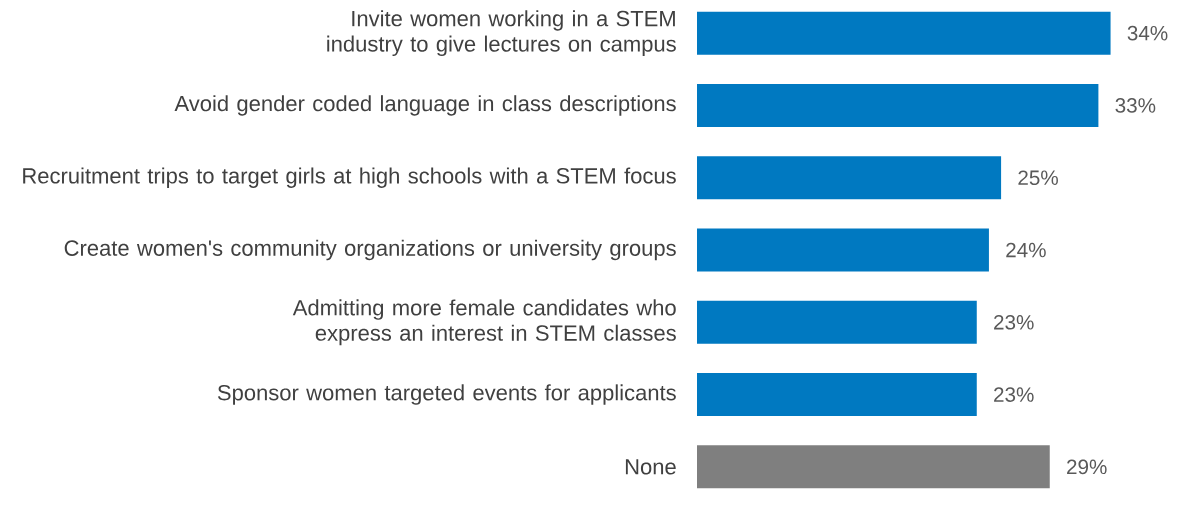 The width and height of the screenshot is (1187, 521). Describe the element at coordinates (484, 322) in the screenshot. I see `y-tick-label: Admitting more female candidates who express an interest in STEM classes` at that location.